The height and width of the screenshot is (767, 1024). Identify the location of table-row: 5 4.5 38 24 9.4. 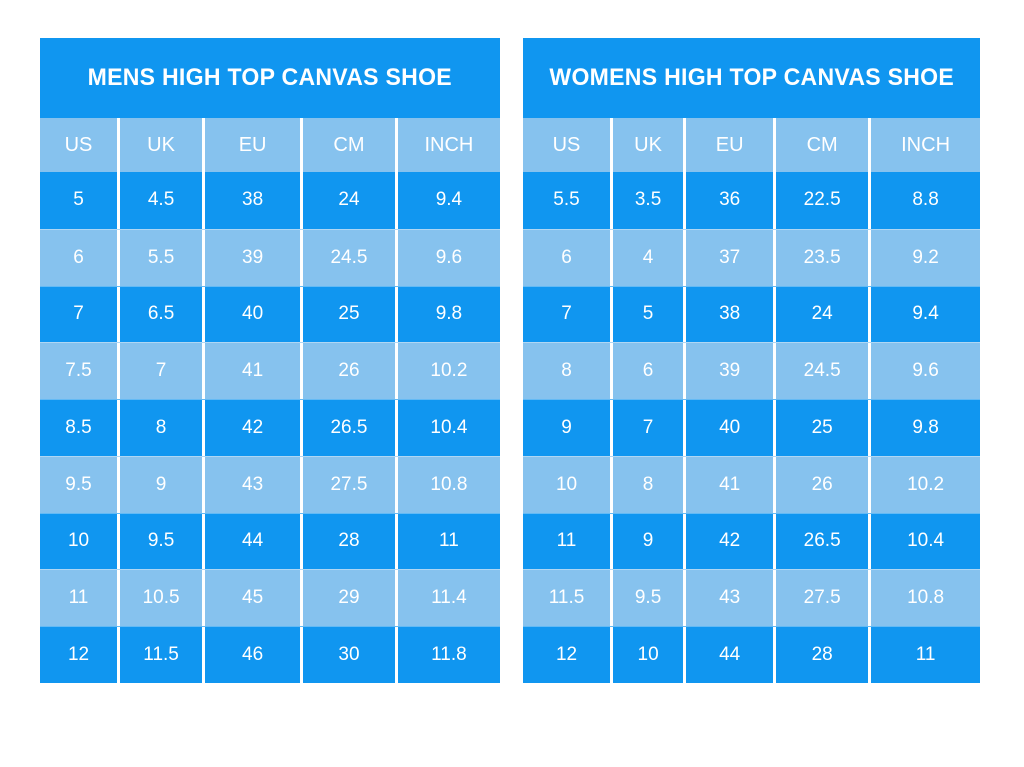
(270, 200).